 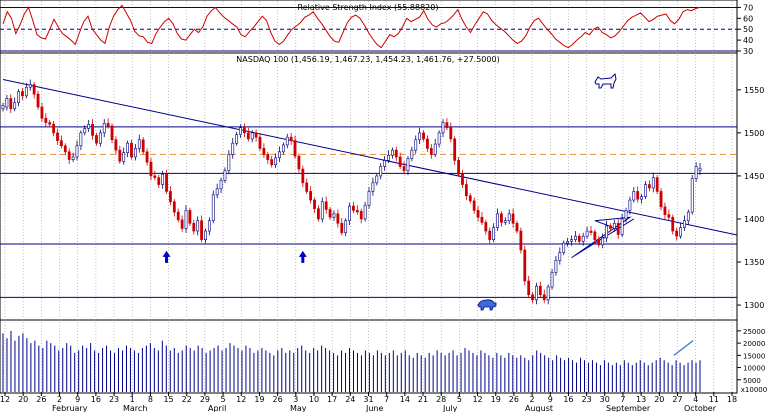 What do you see at coordinates (368, 7) in the screenshot?
I see `rsi-title: Relative Strength Index (55.88820)` at bounding box center [368, 7].